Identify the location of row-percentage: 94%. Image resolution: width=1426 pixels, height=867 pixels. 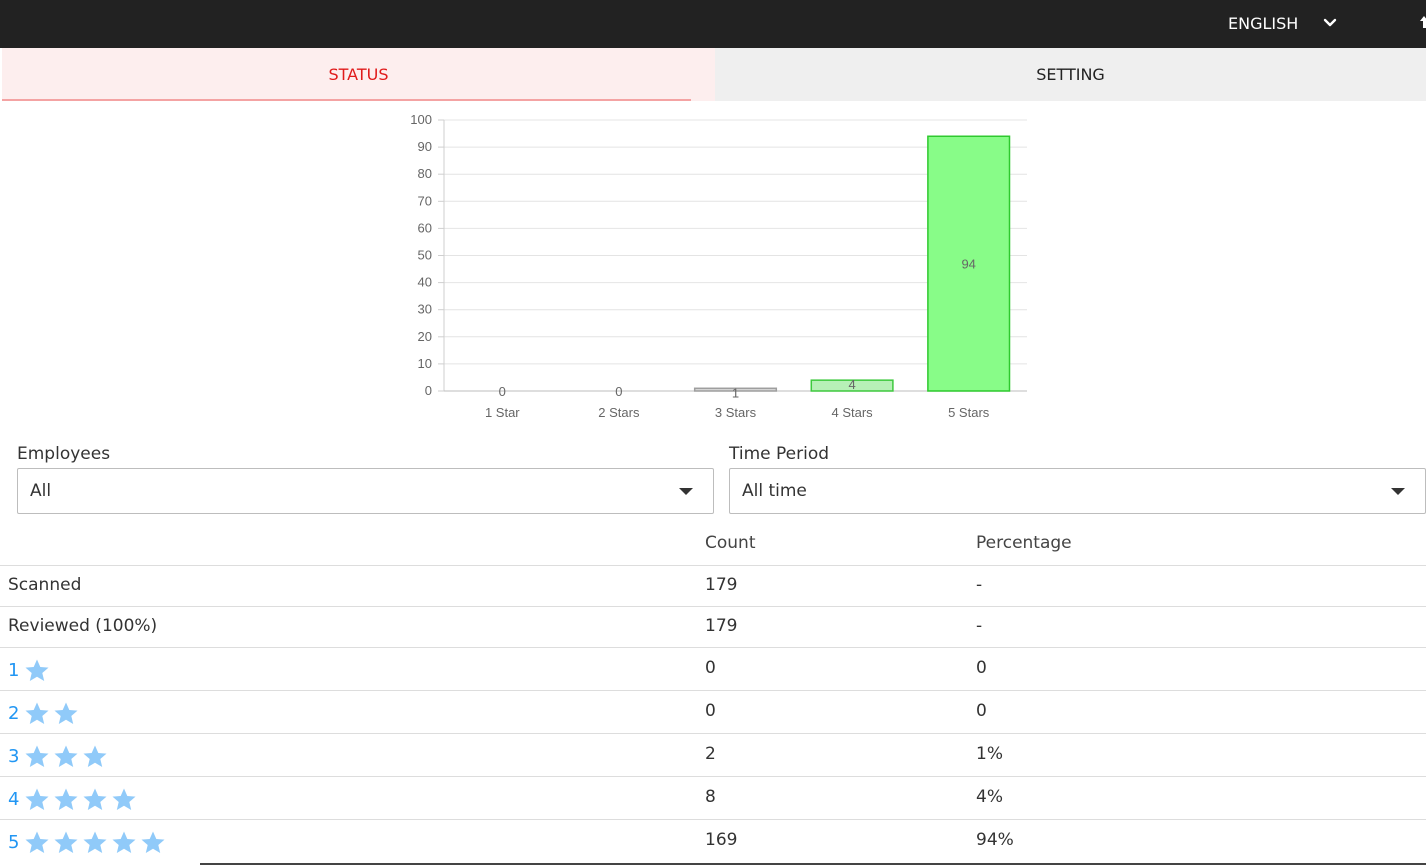
(995, 840).